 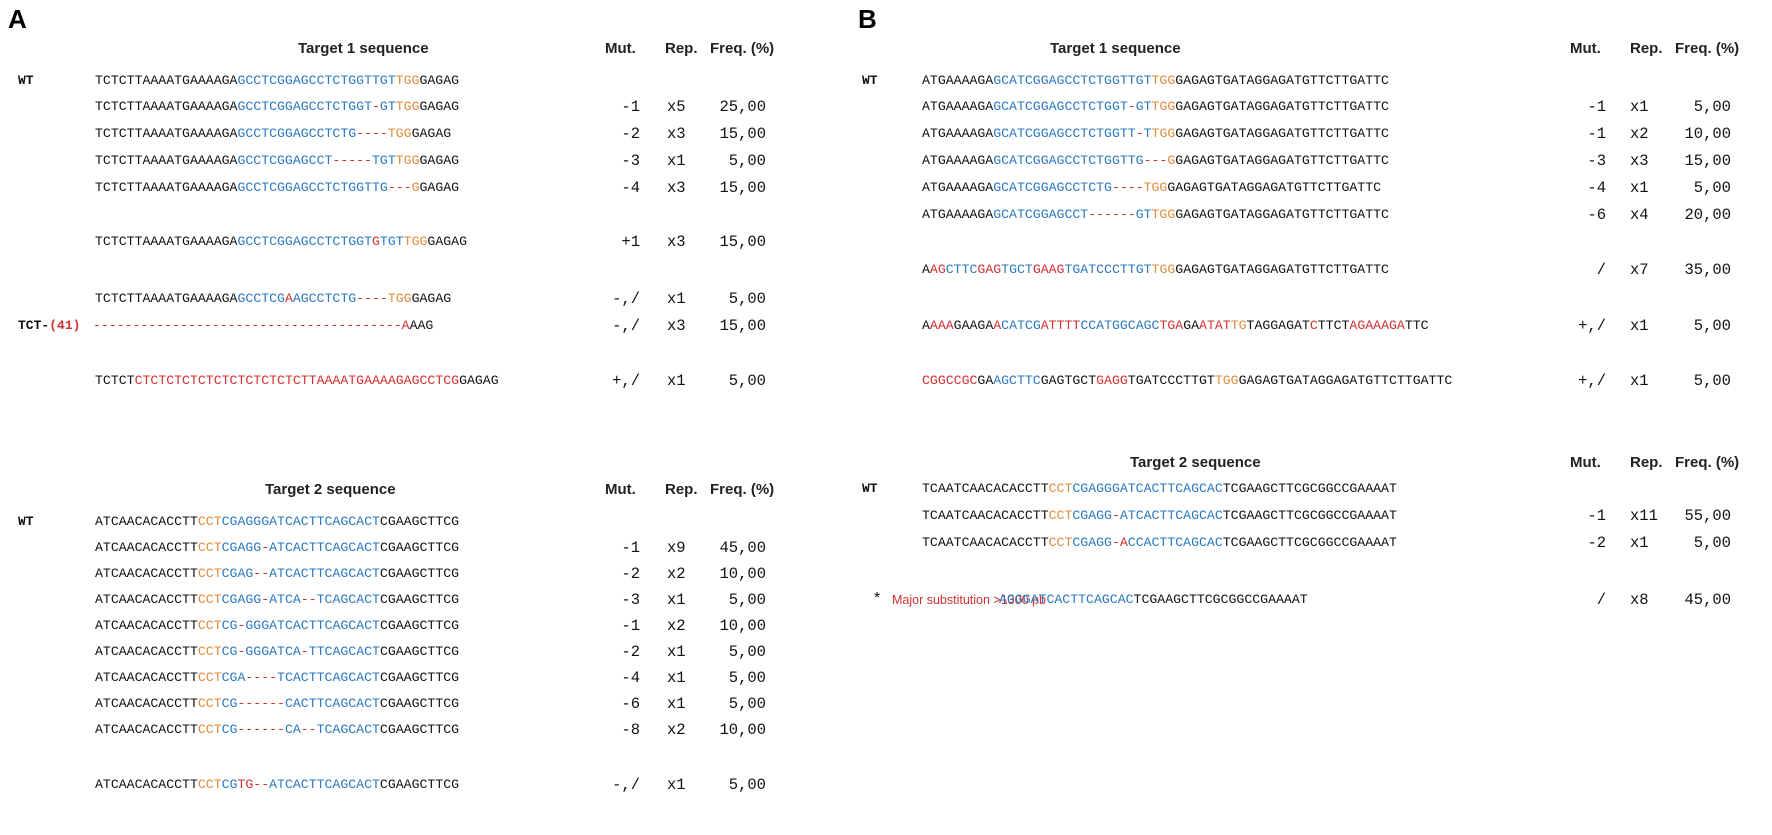 What do you see at coordinates (620, 489) in the screenshot?
I see `panel-a-target2-mut-header: Mut.` at bounding box center [620, 489].